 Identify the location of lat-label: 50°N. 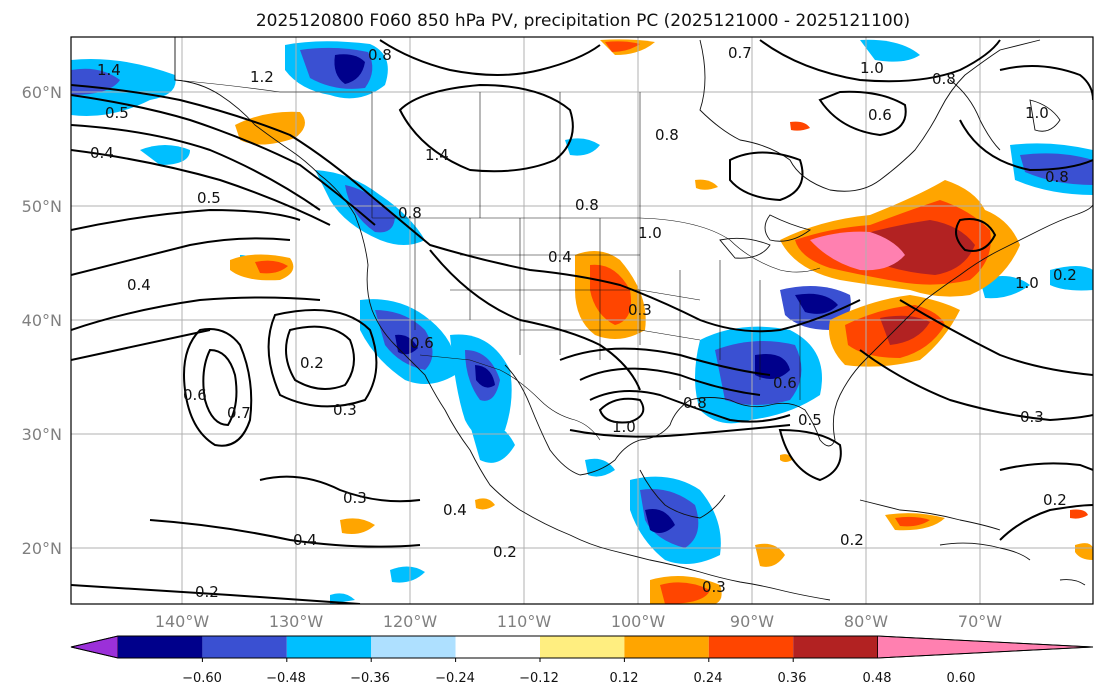
(42, 206).